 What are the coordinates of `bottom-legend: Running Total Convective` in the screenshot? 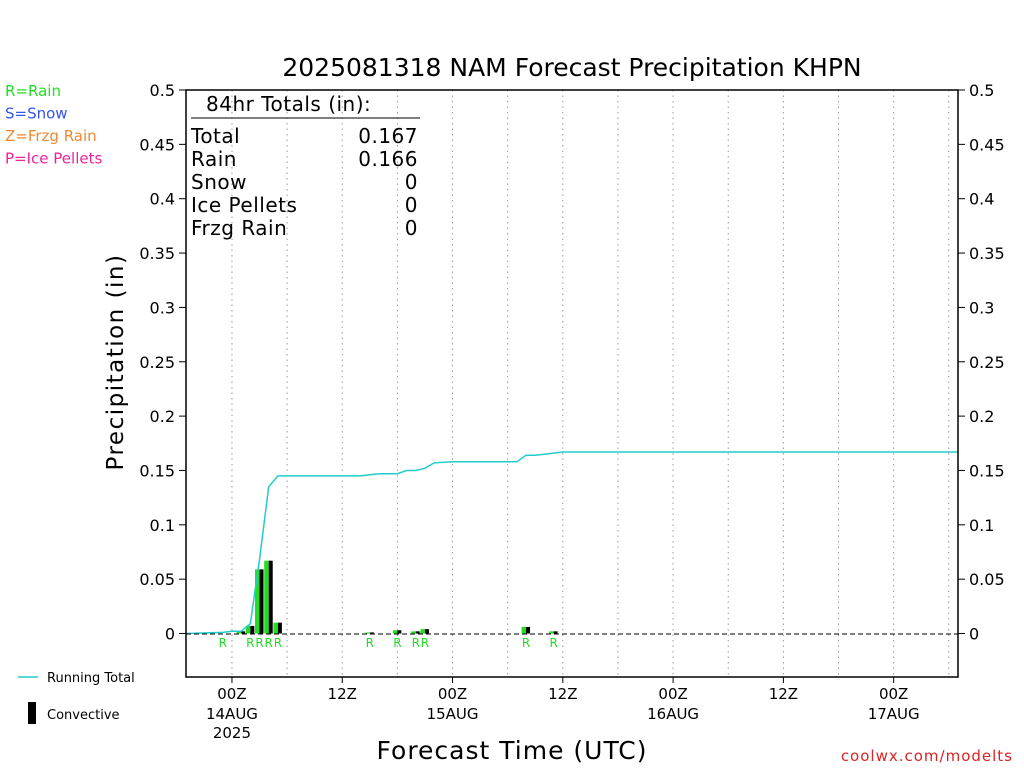 It's located at (76, 697).